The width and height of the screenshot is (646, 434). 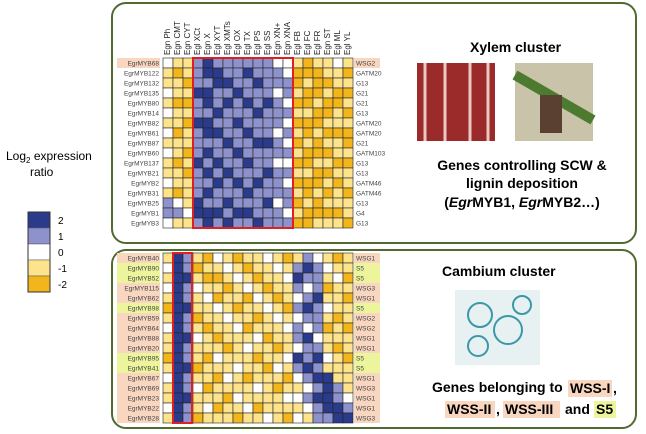 What do you see at coordinates (144, 409) in the screenshot?
I see `row-label: EgrMYB22` at bounding box center [144, 409].